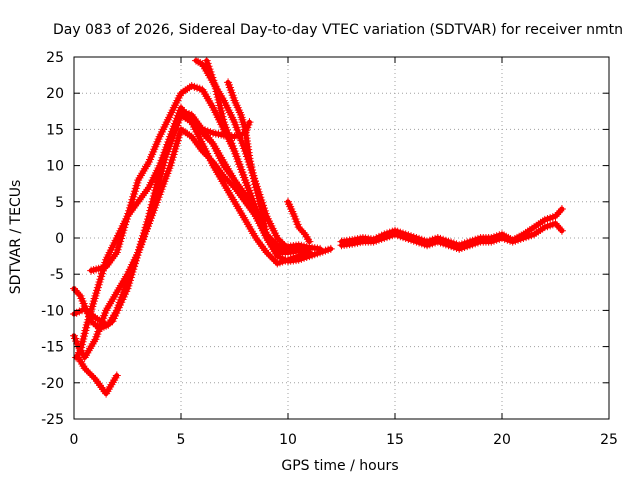 This screenshot has height=480, width=640. What do you see at coordinates (181, 440) in the screenshot?
I see `x-tick-label: 5` at bounding box center [181, 440].